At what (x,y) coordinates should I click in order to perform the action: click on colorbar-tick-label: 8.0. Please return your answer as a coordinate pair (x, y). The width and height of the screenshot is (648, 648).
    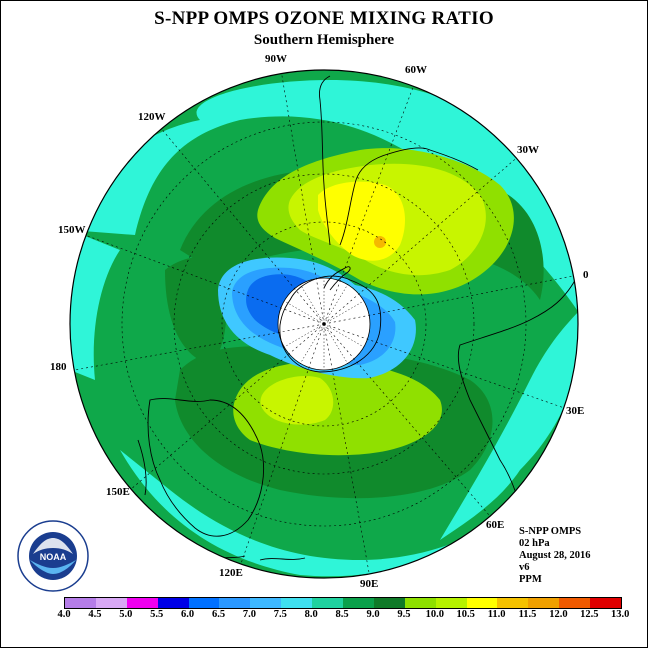
    Looking at the image, I should click on (311, 614).